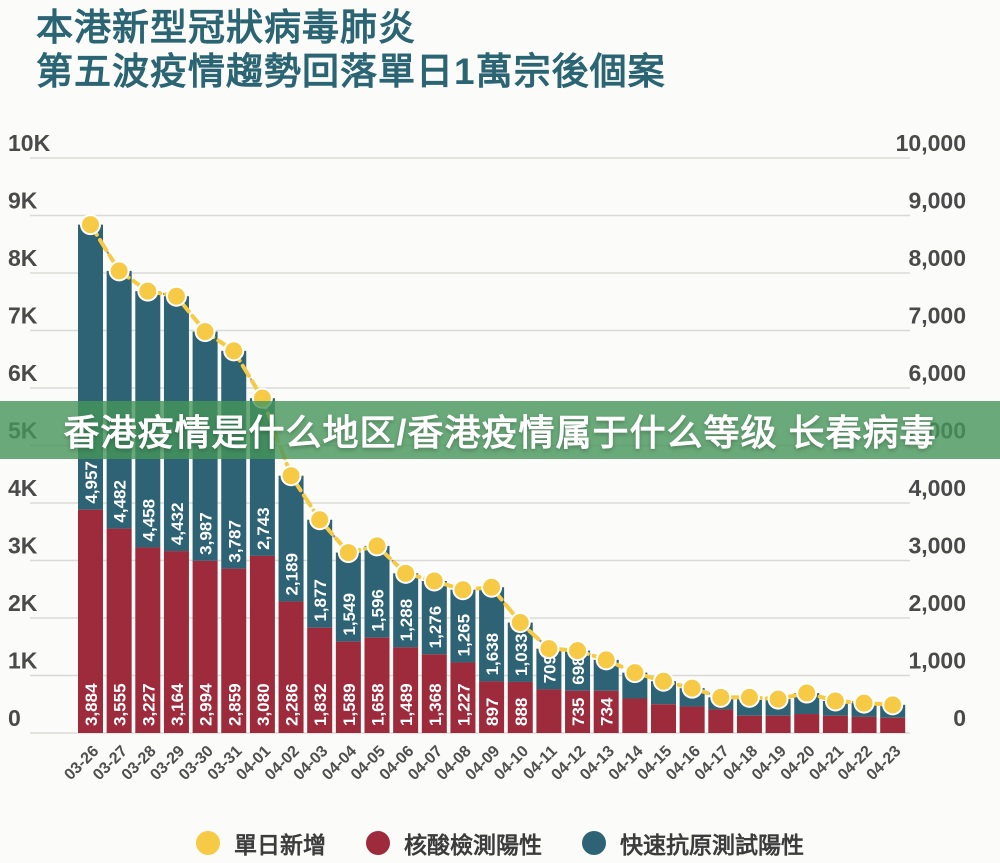 This screenshot has height=863, width=1000. Describe the element at coordinates (463, 635) in the screenshot. I see `bar-value-label-rat: 1,265` at that location.